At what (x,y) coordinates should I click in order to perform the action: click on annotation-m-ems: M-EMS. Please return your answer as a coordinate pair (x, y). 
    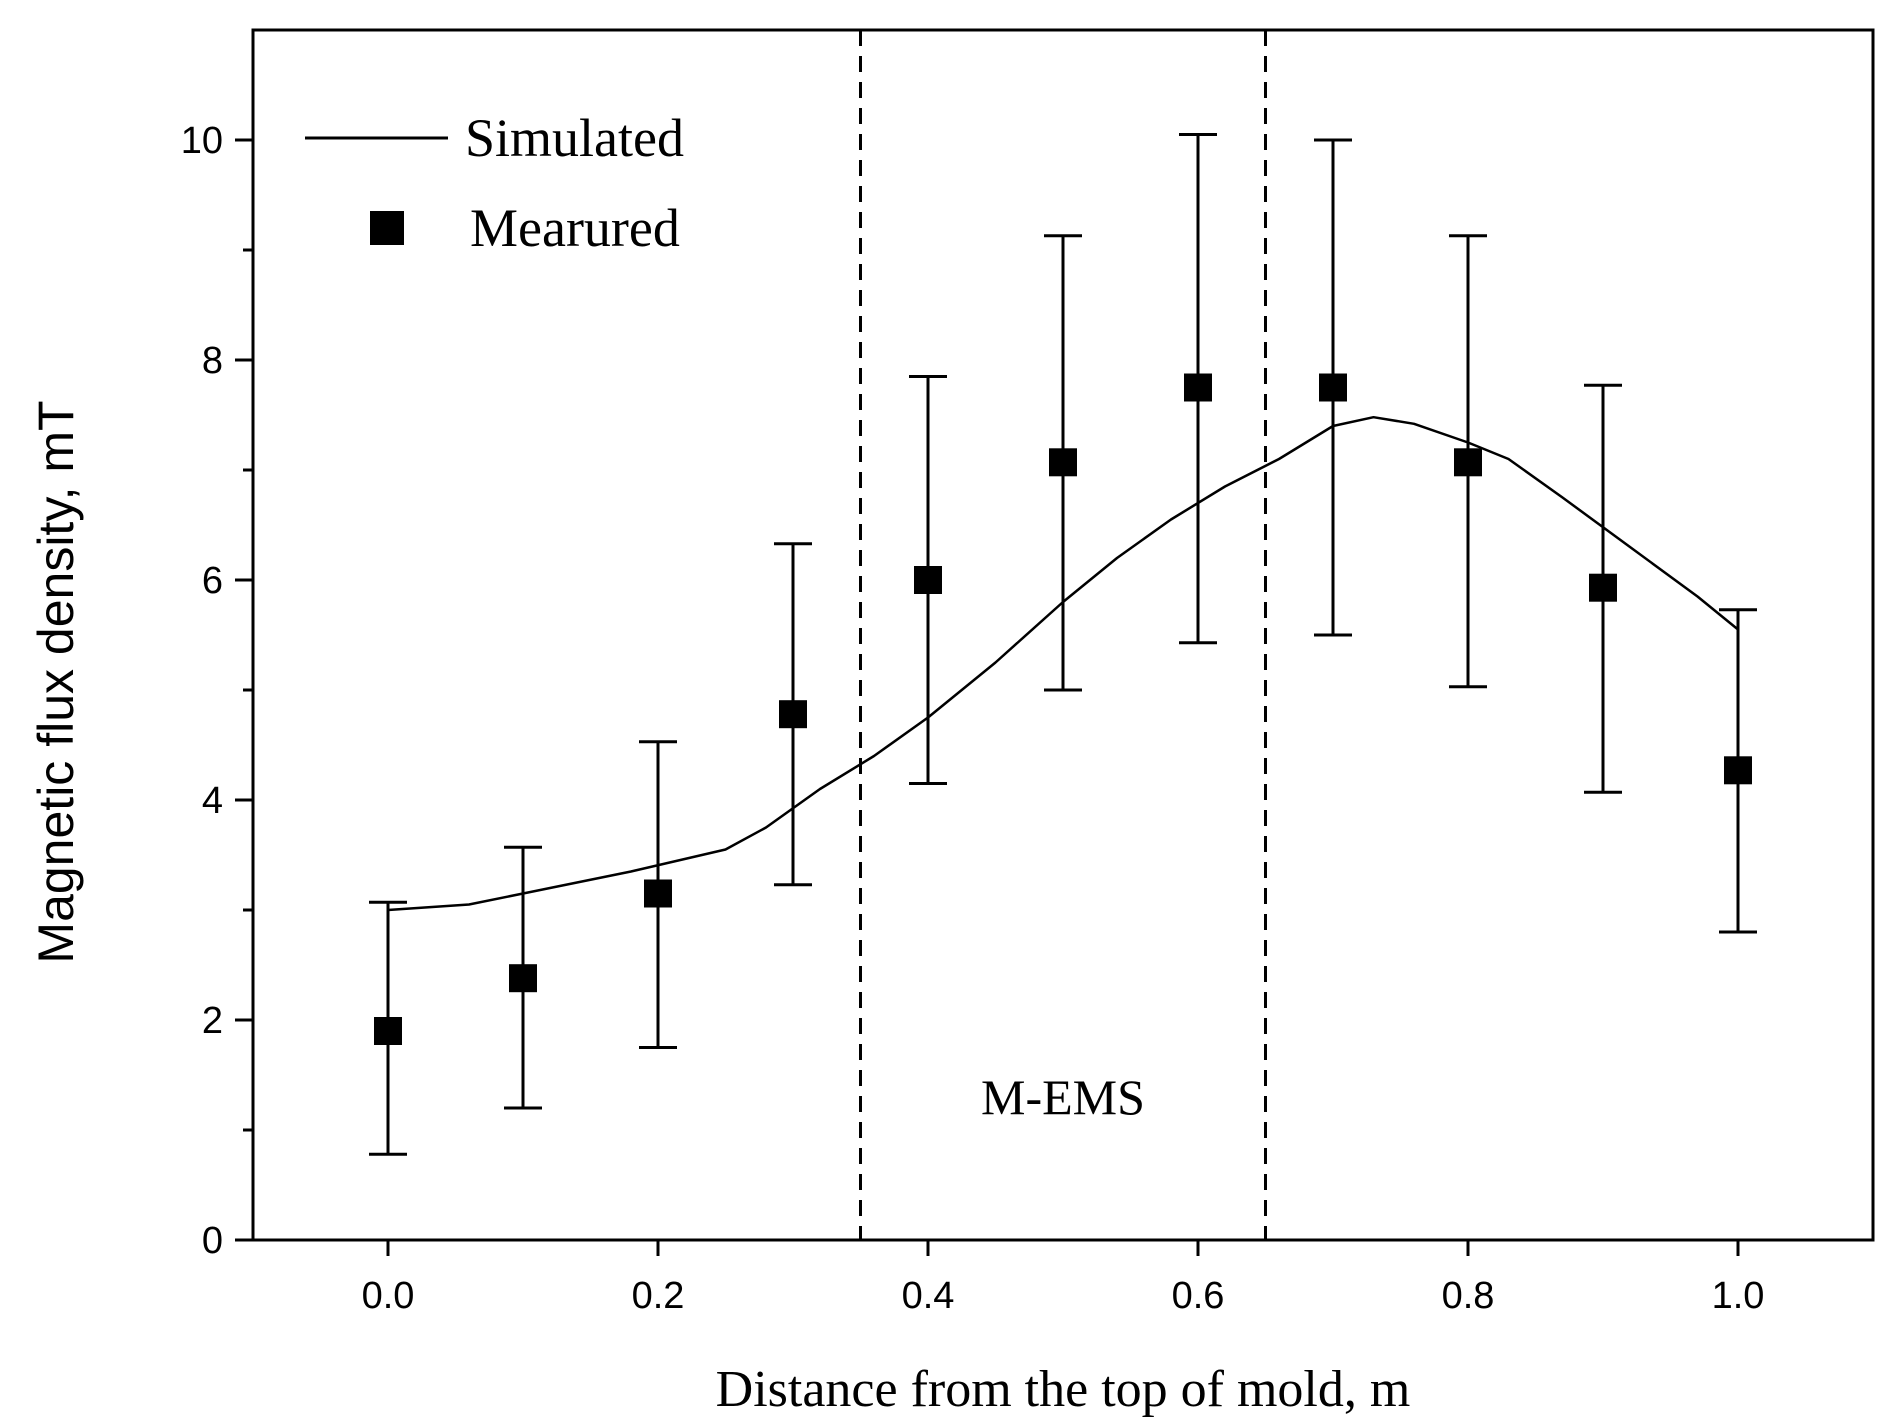
    Looking at the image, I should click on (1063, 1097).